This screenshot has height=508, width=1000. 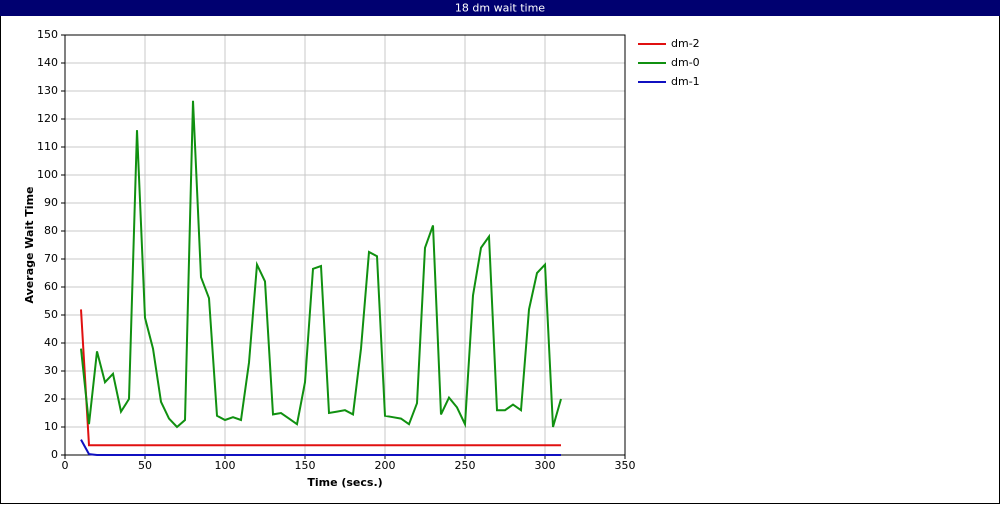 What do you see at coordinates (47, 174) in the screenshot?
I see `y-tick-label: 100` at bounding box center [47, 174].